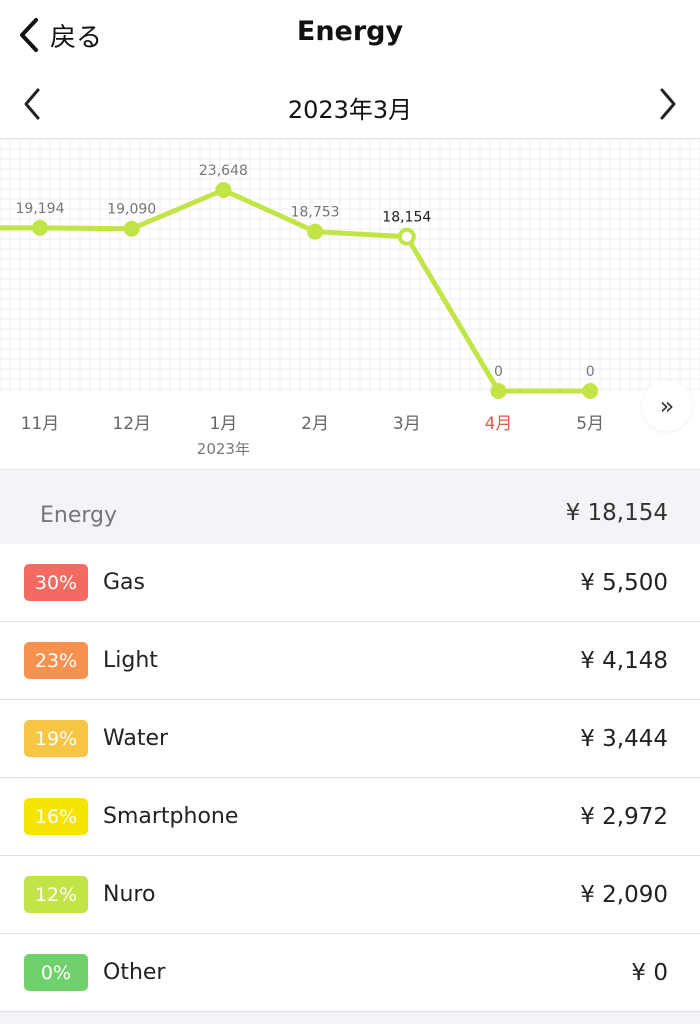 This screenshot has height=1024, width=700. Describe the element at coordinates (130, 660) in the screenshot. I see `category-name: Light` at that location.